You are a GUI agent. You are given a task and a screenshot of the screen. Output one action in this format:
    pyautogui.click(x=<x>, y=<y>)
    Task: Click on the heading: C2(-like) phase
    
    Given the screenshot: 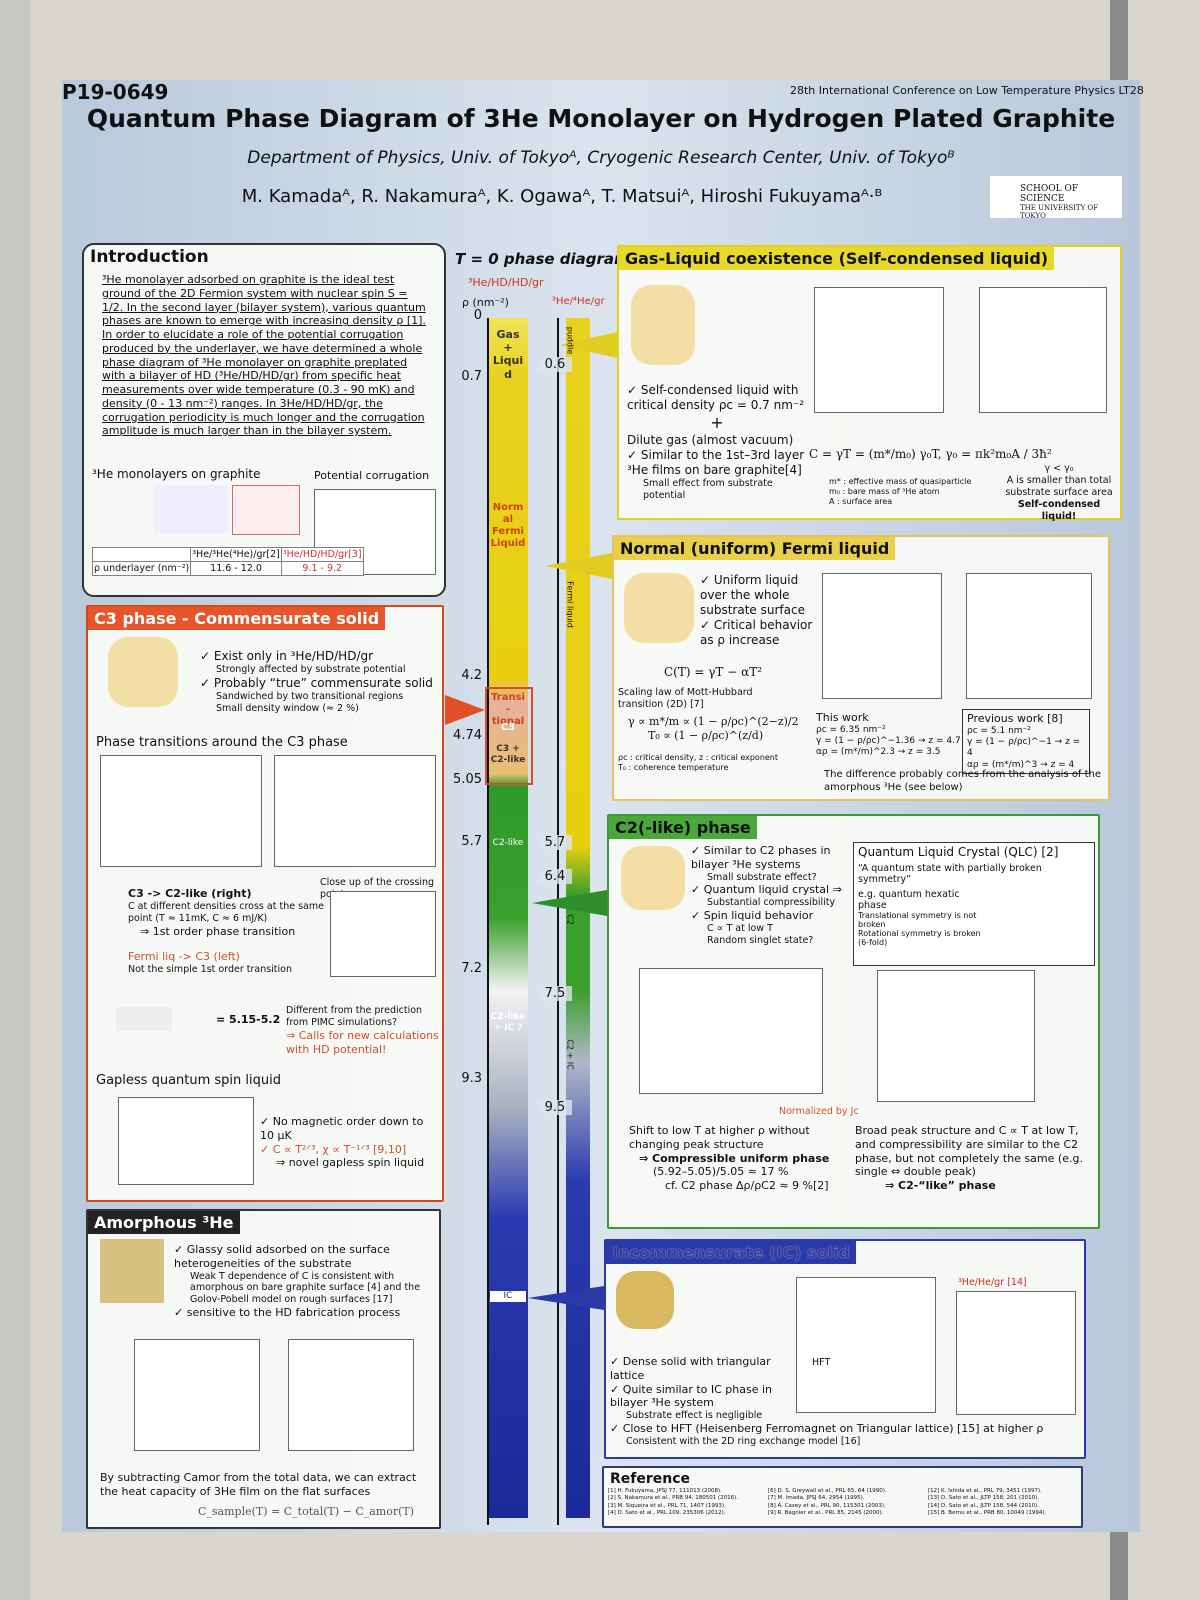 What is the action you would take?
    pyautogui.click(x=683, y=827)
    